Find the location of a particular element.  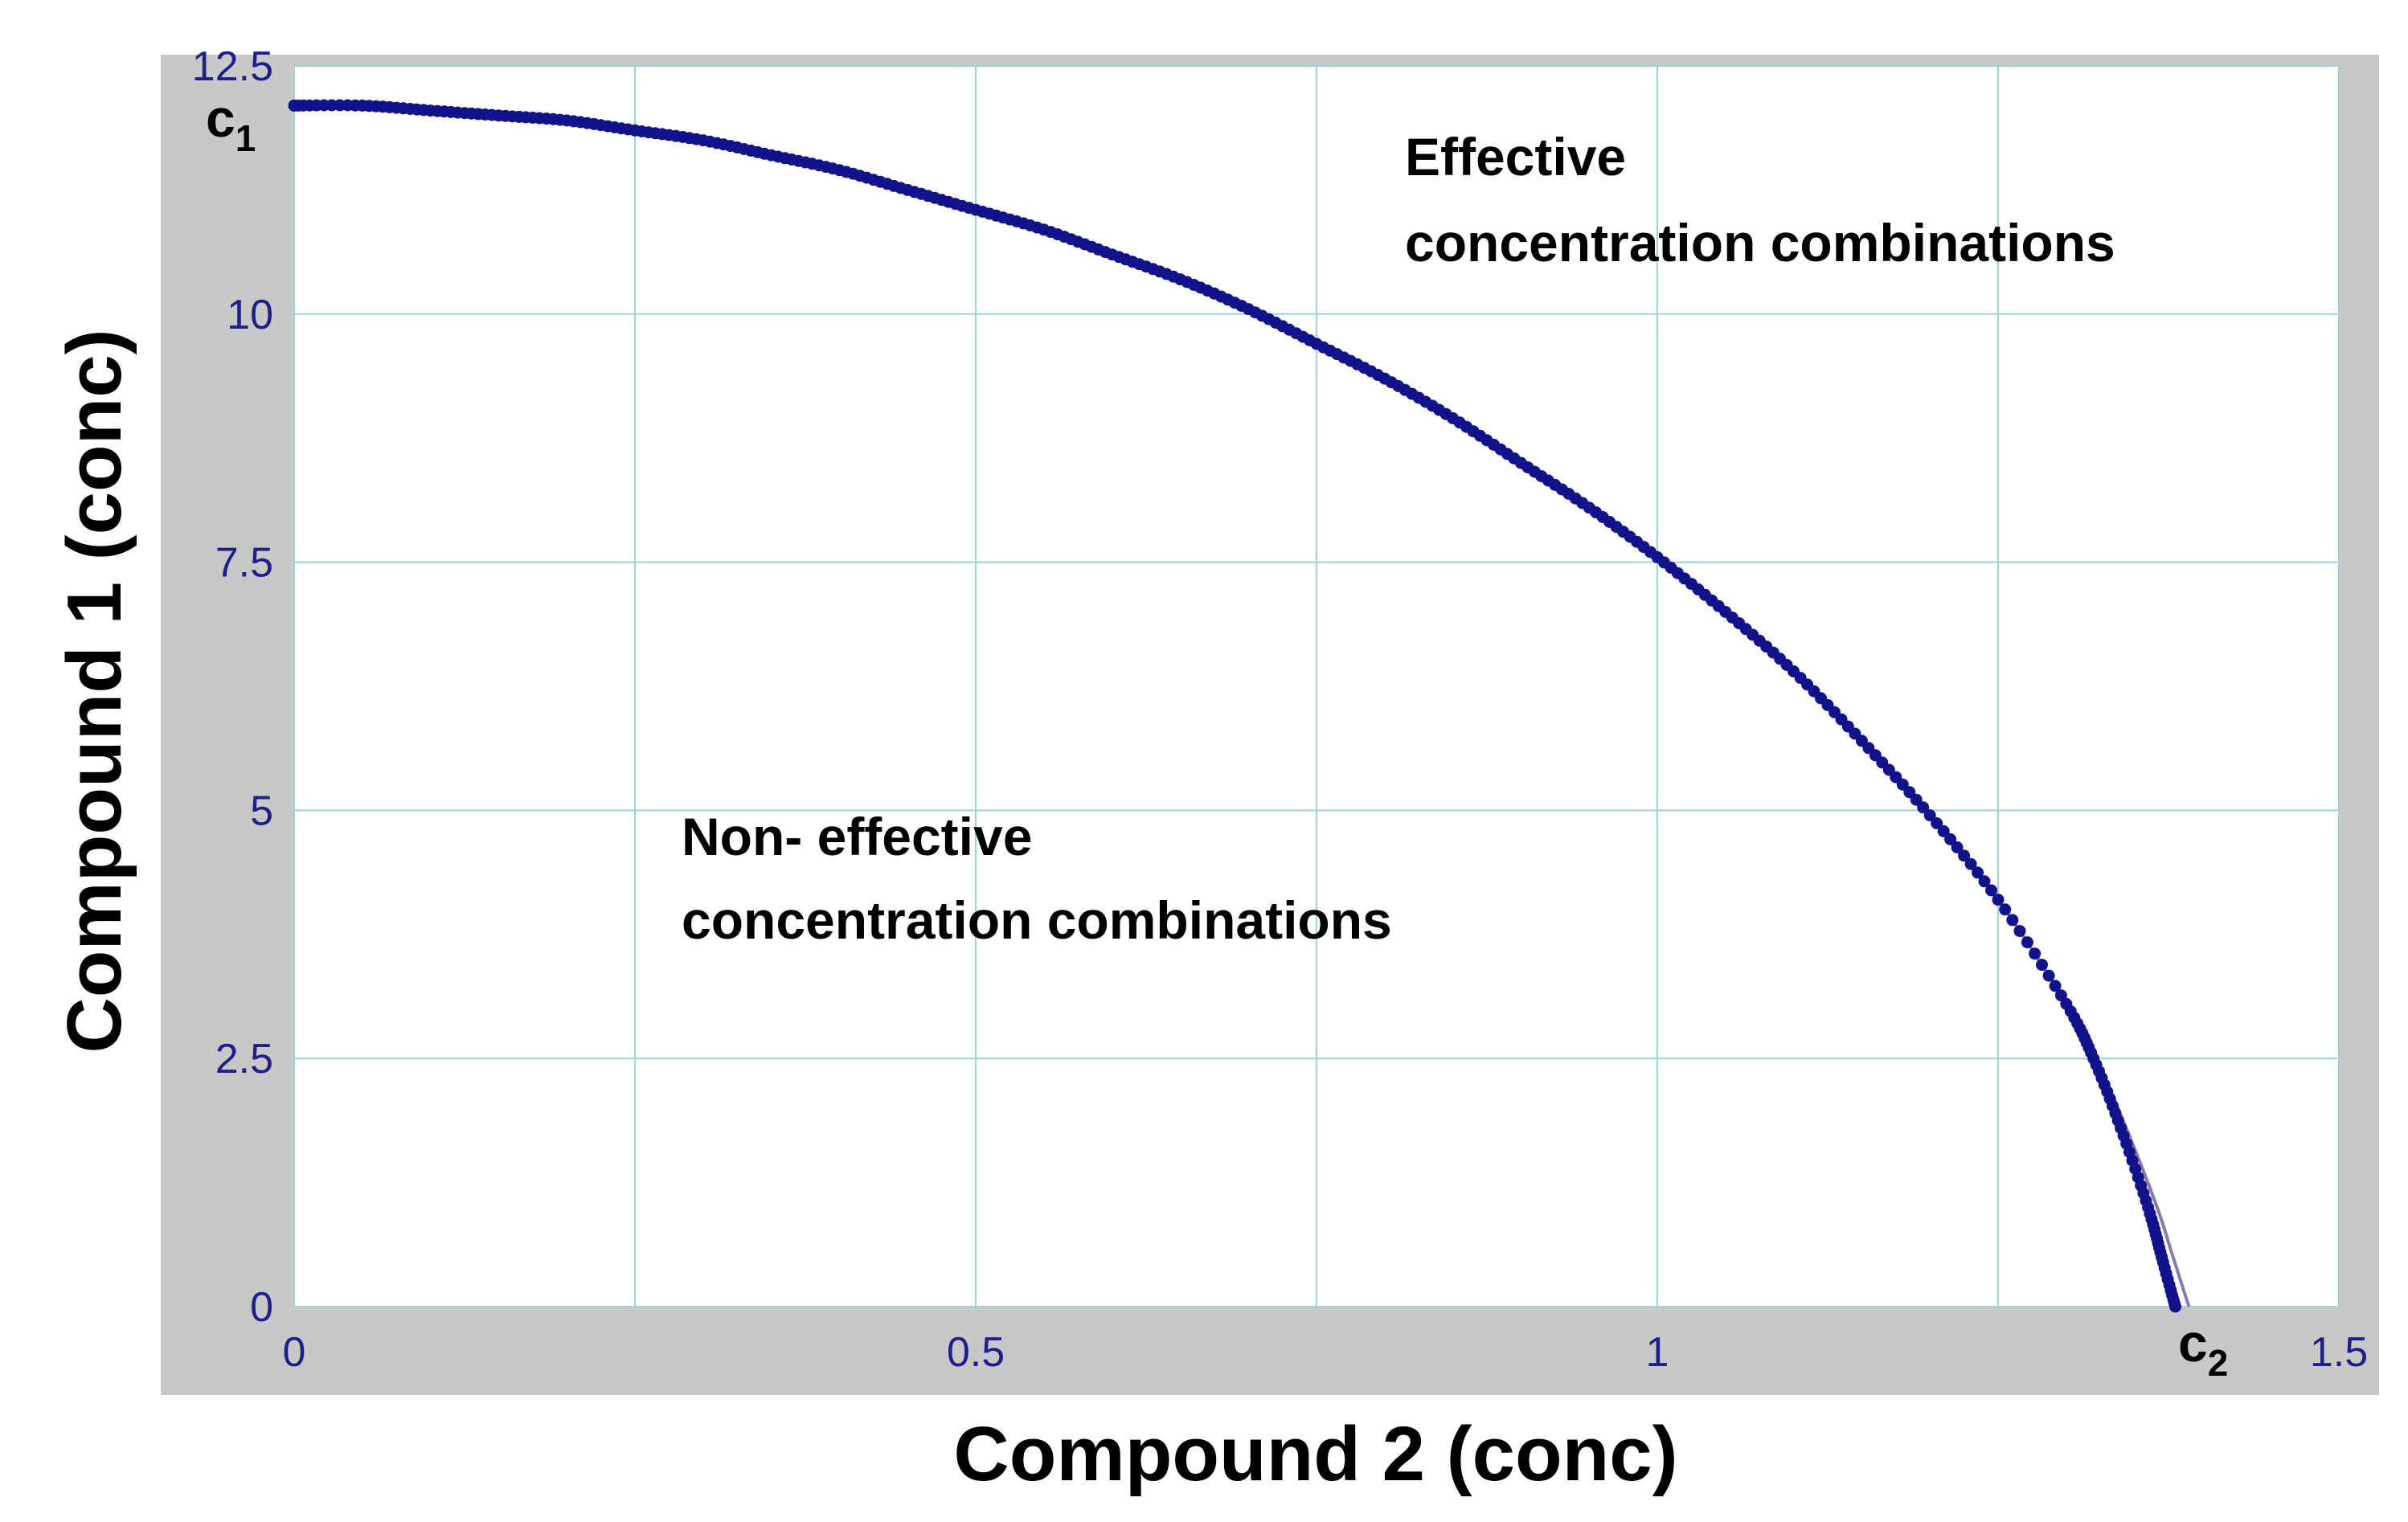

x-tick-label: 1 is located at coordinates (1657, 1352).